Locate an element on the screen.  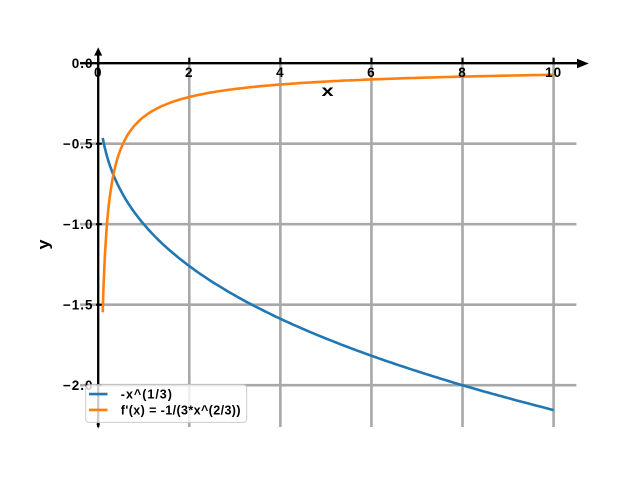
svg-text: 6 is located at coordinates (371, 72).